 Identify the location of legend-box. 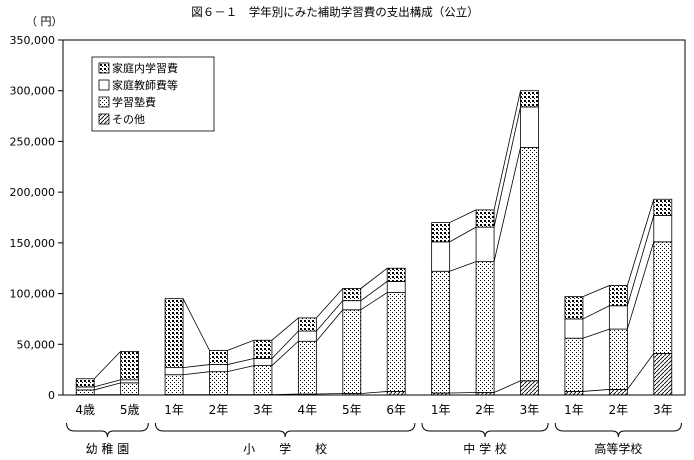
(153, 94).